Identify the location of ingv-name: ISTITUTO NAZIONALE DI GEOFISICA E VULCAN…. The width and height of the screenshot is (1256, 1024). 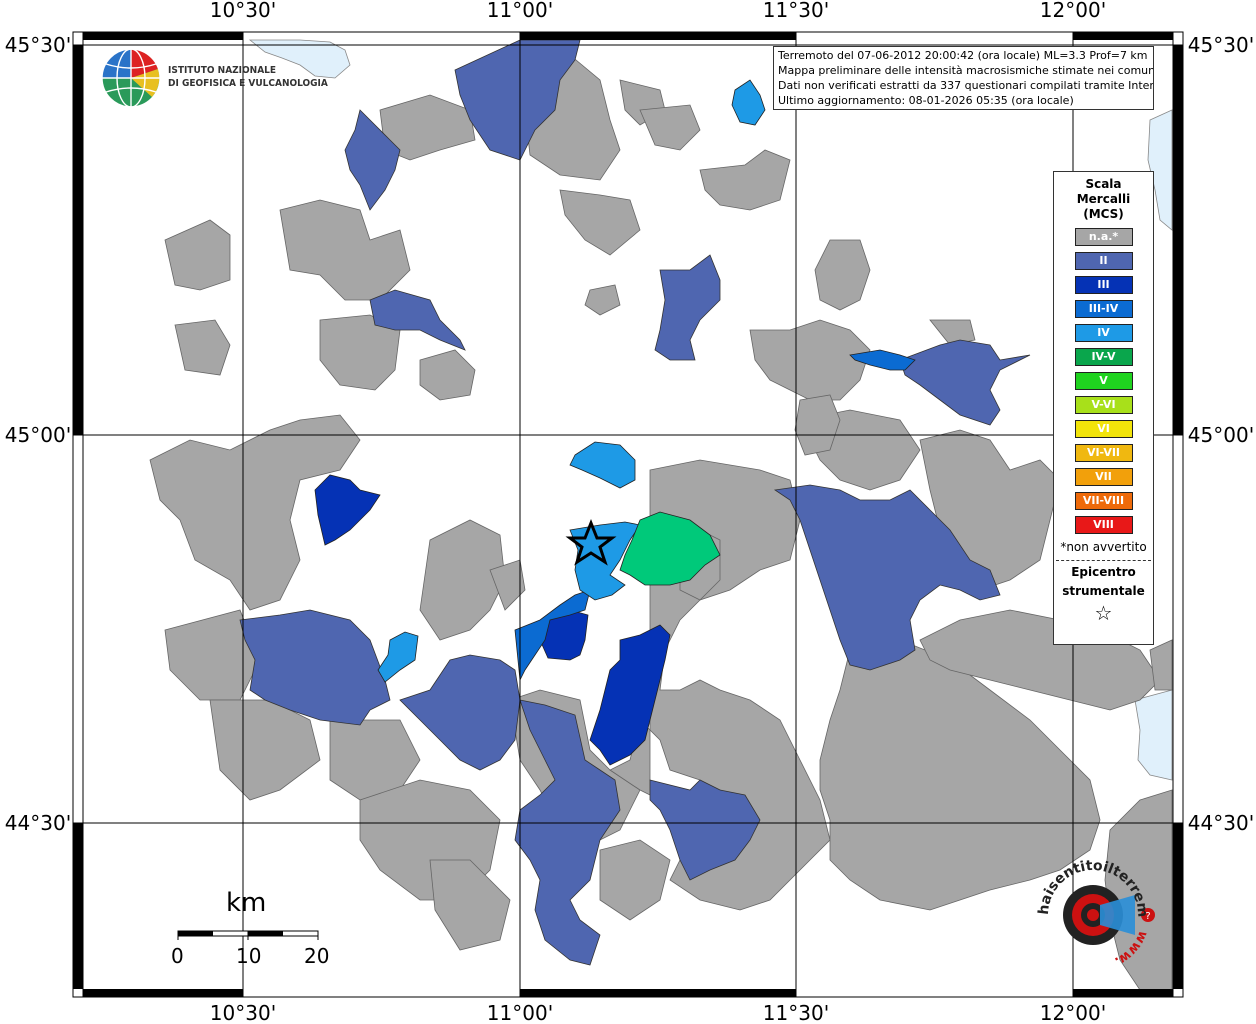
(248, 77).